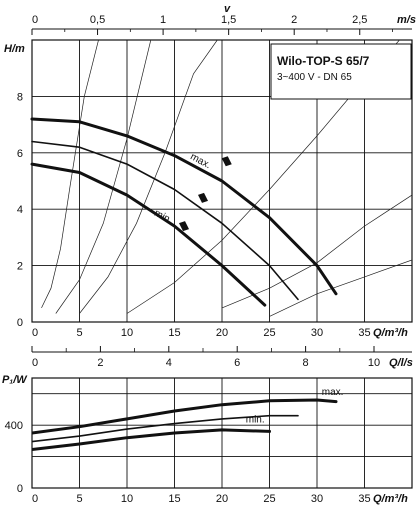 Image resolution: width=417 pixels, height=508 pixels. Describe the element at coordinates (323, 61) in the screenshot. I see `chart-title: Wilo-TOP-S 65/7` at that location.